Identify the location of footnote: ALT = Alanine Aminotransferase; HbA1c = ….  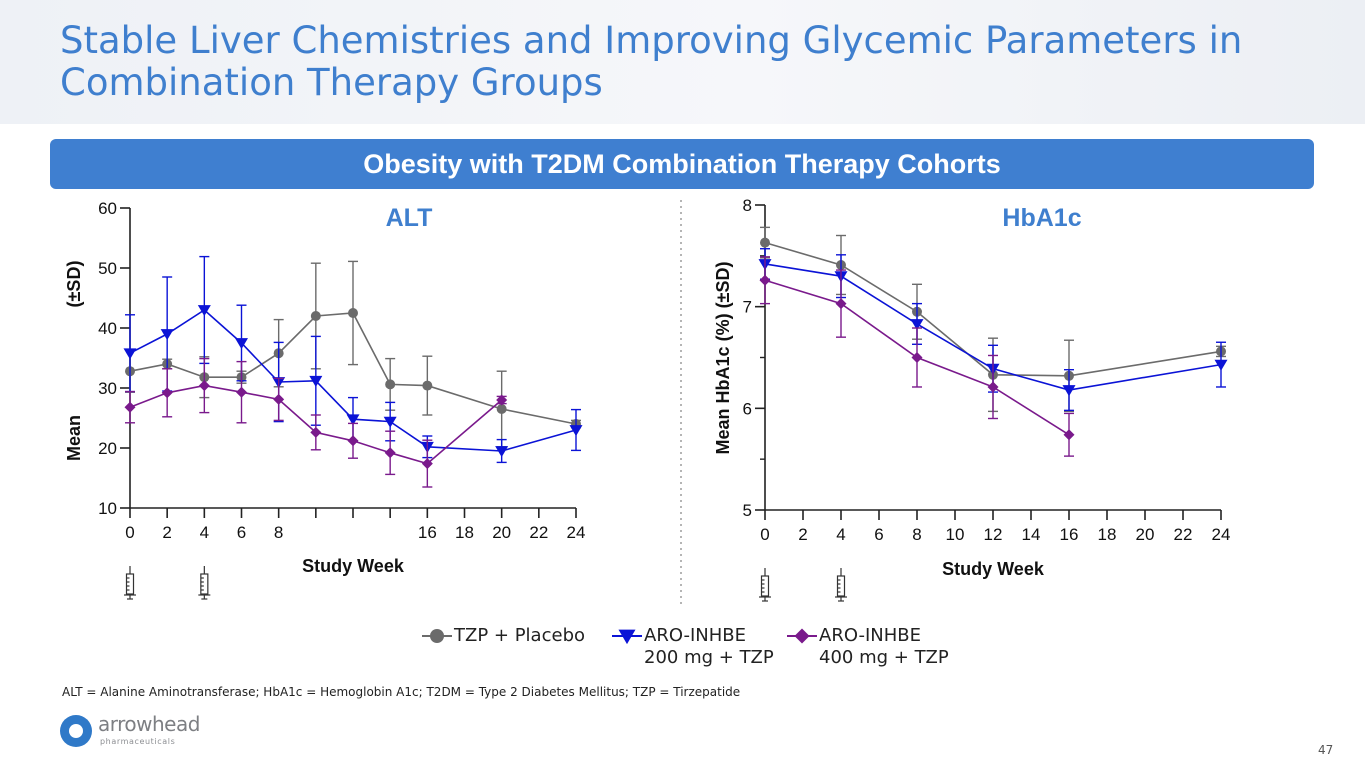
(401, 692).